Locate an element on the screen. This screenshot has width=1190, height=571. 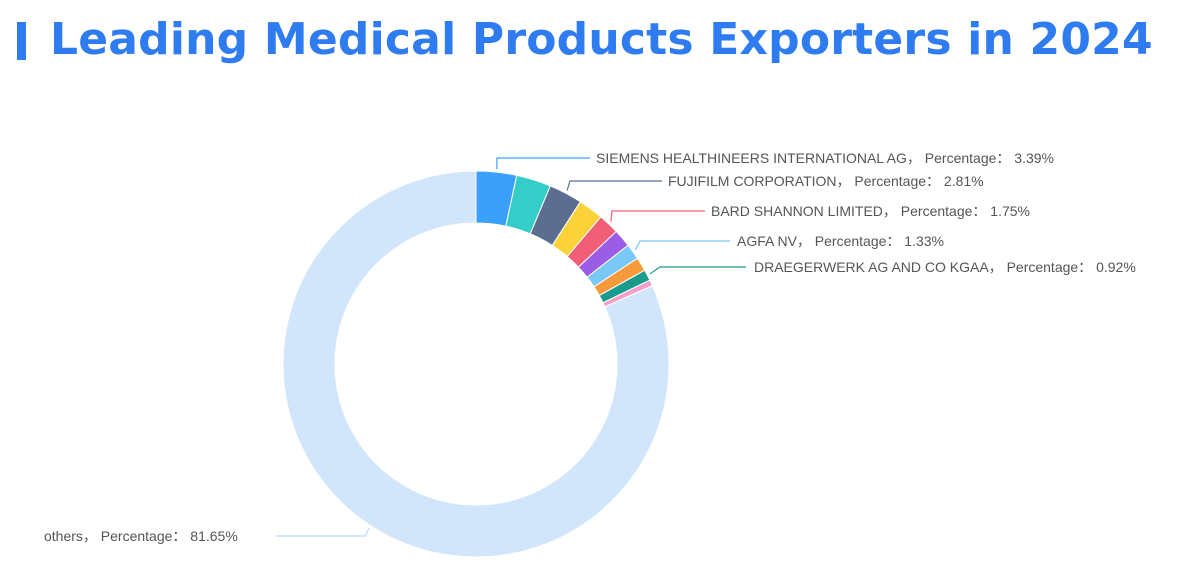
leader-line-others is located at coordinates (323, 532).